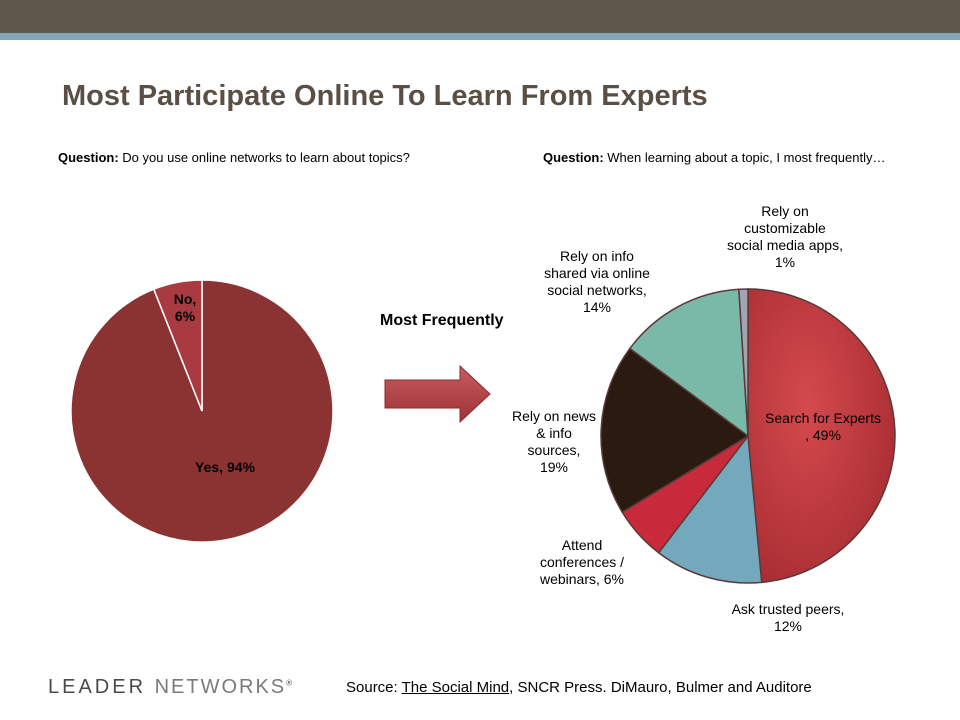  Describe the element at coordinates (554, 450) in the screenshot. I see `pie-label-line: sources,` at that location.